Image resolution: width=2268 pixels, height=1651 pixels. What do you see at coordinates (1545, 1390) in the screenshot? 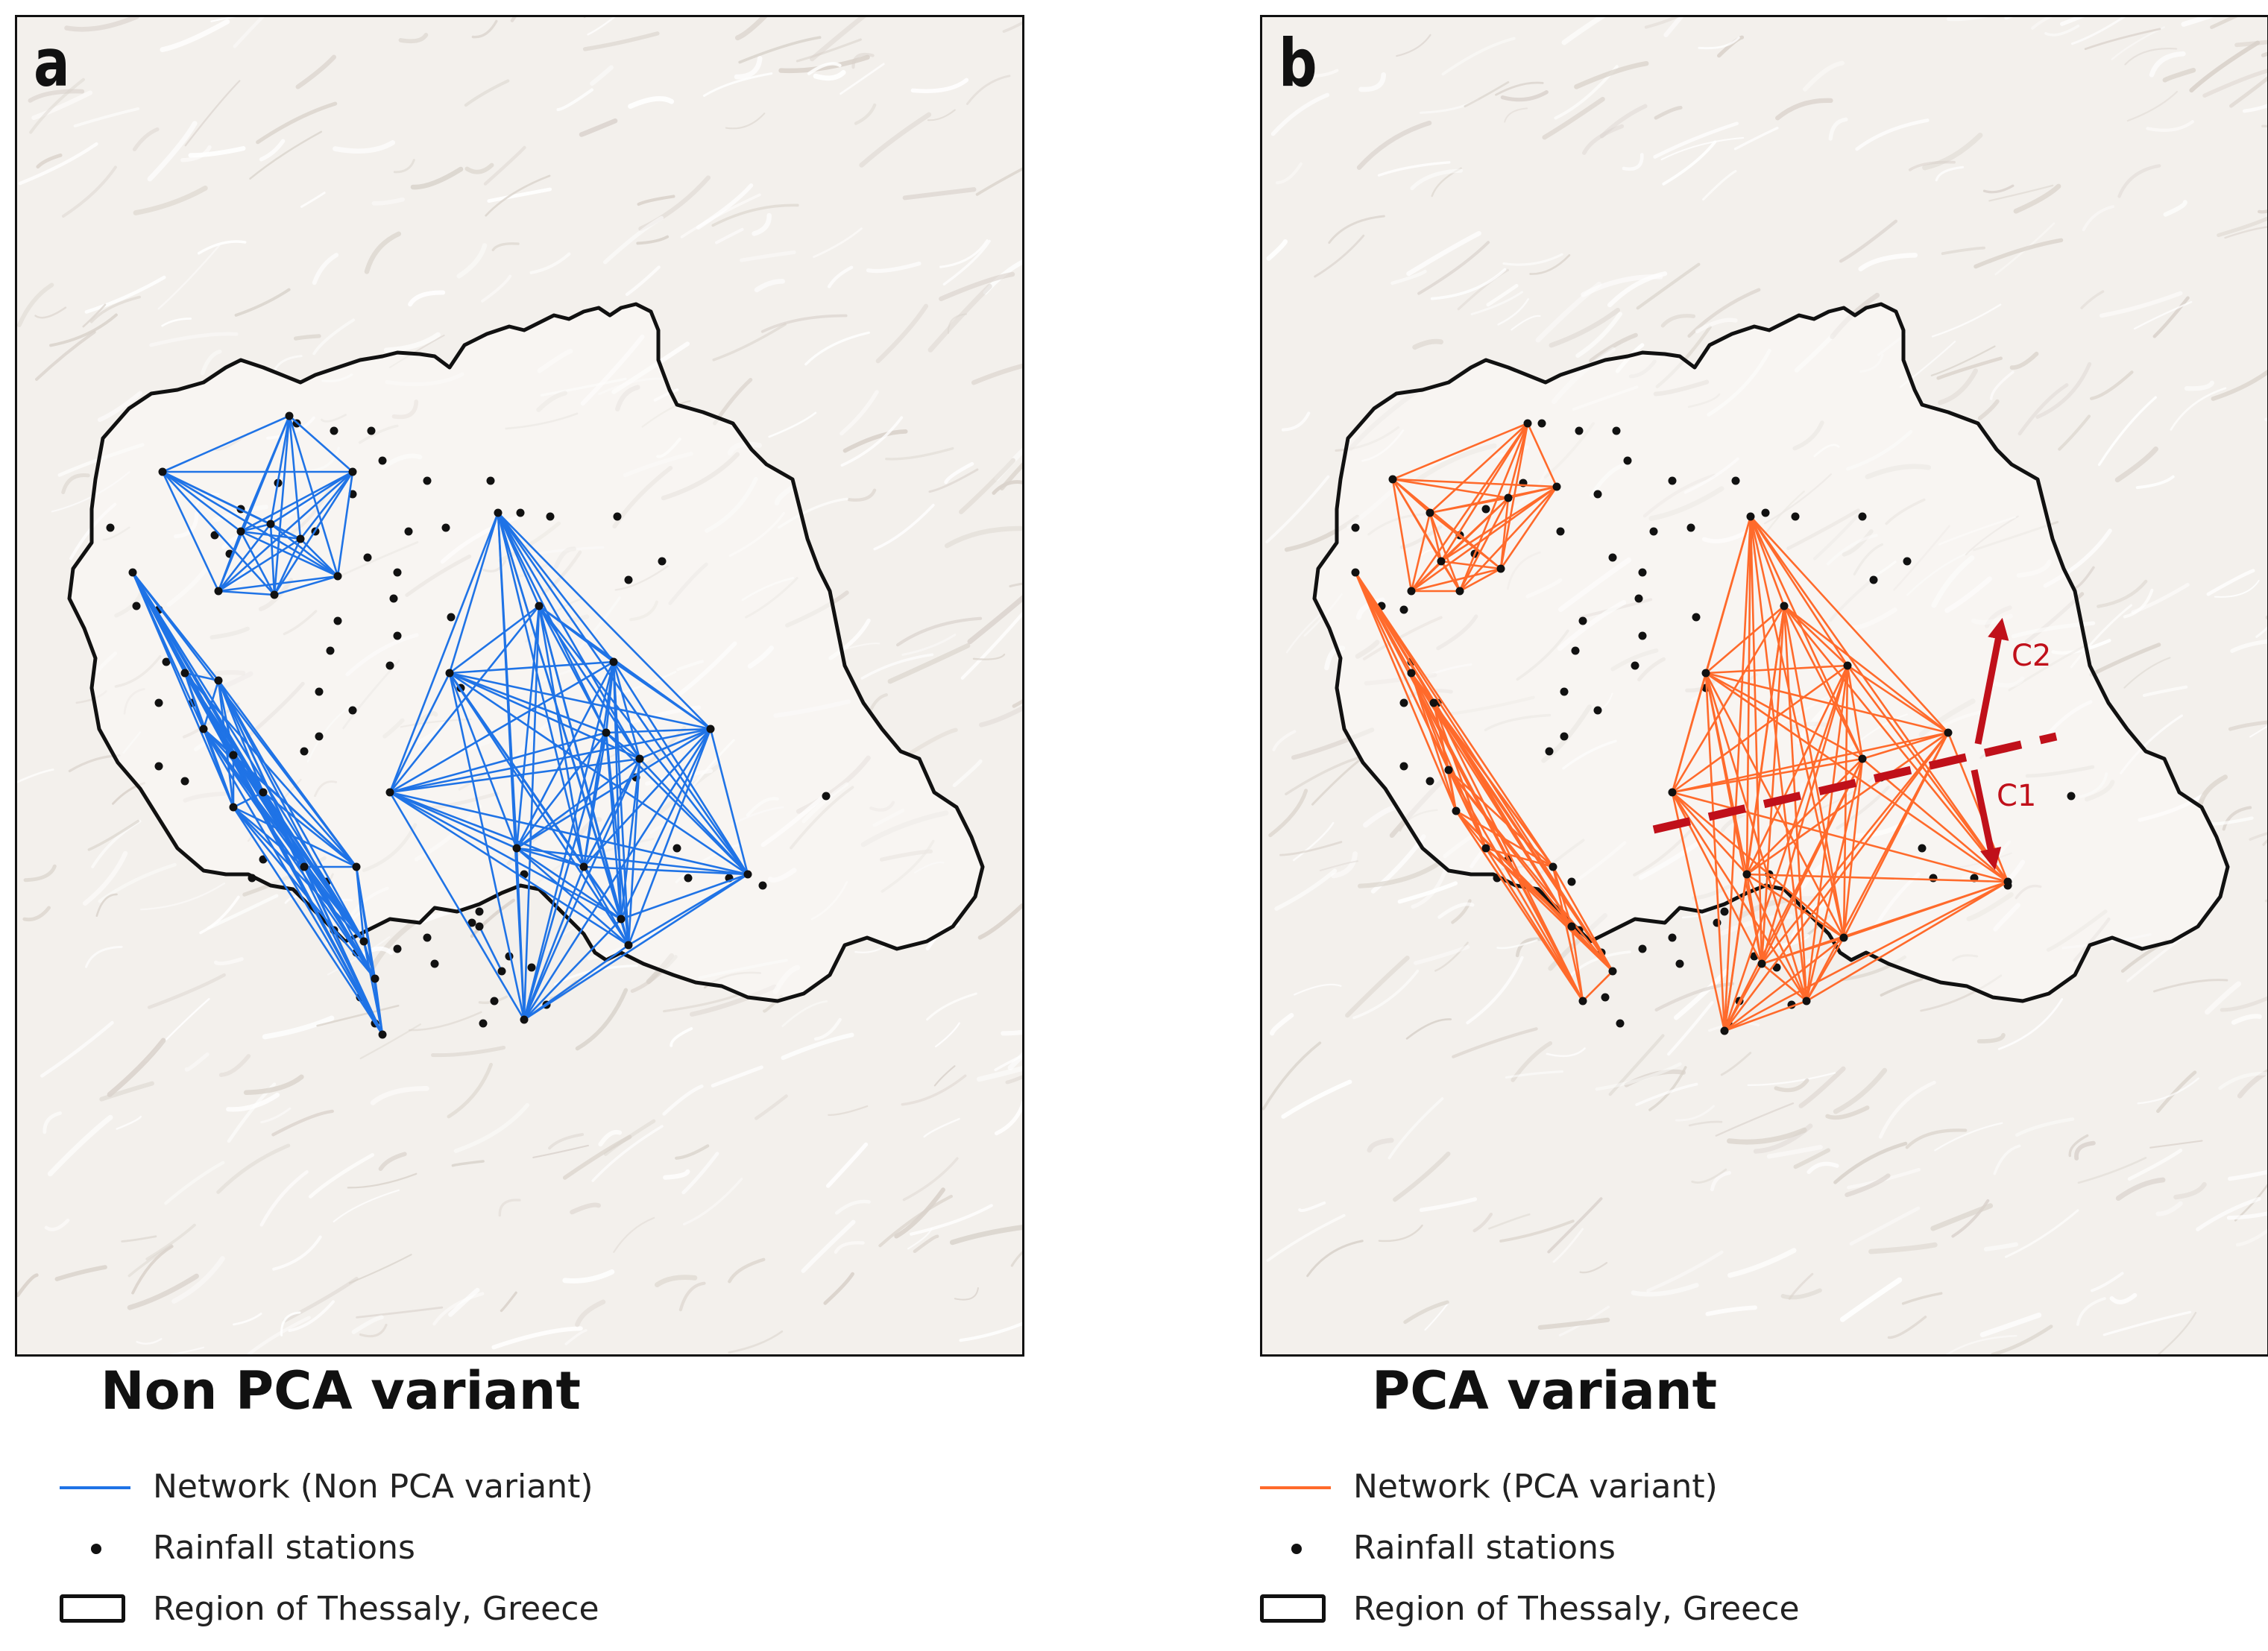
I see `panel-title-b: PCA variant` at bounding box center [1545, 1390].